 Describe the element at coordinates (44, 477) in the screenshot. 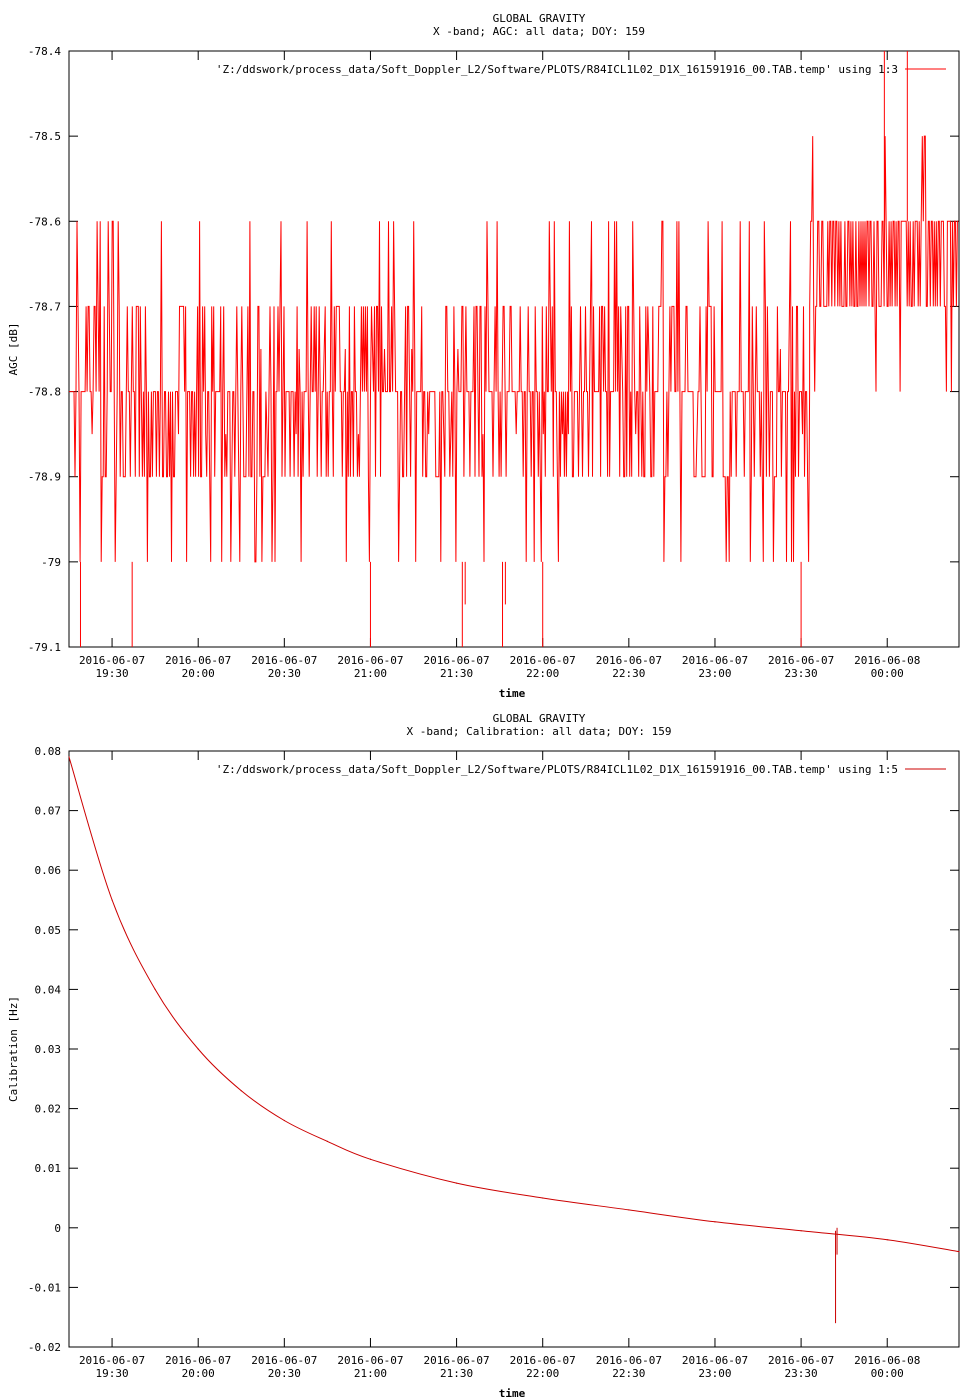

I see `y-tick-label: -78.9` at that location.